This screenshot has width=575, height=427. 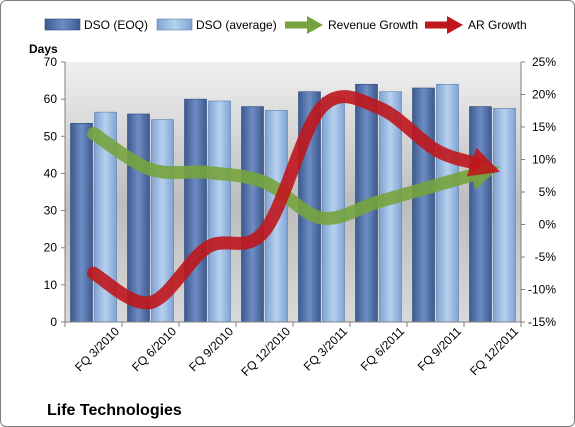 I want to click on x-tick-label-6: FQ 9/2011, so click(x=440, y=349).